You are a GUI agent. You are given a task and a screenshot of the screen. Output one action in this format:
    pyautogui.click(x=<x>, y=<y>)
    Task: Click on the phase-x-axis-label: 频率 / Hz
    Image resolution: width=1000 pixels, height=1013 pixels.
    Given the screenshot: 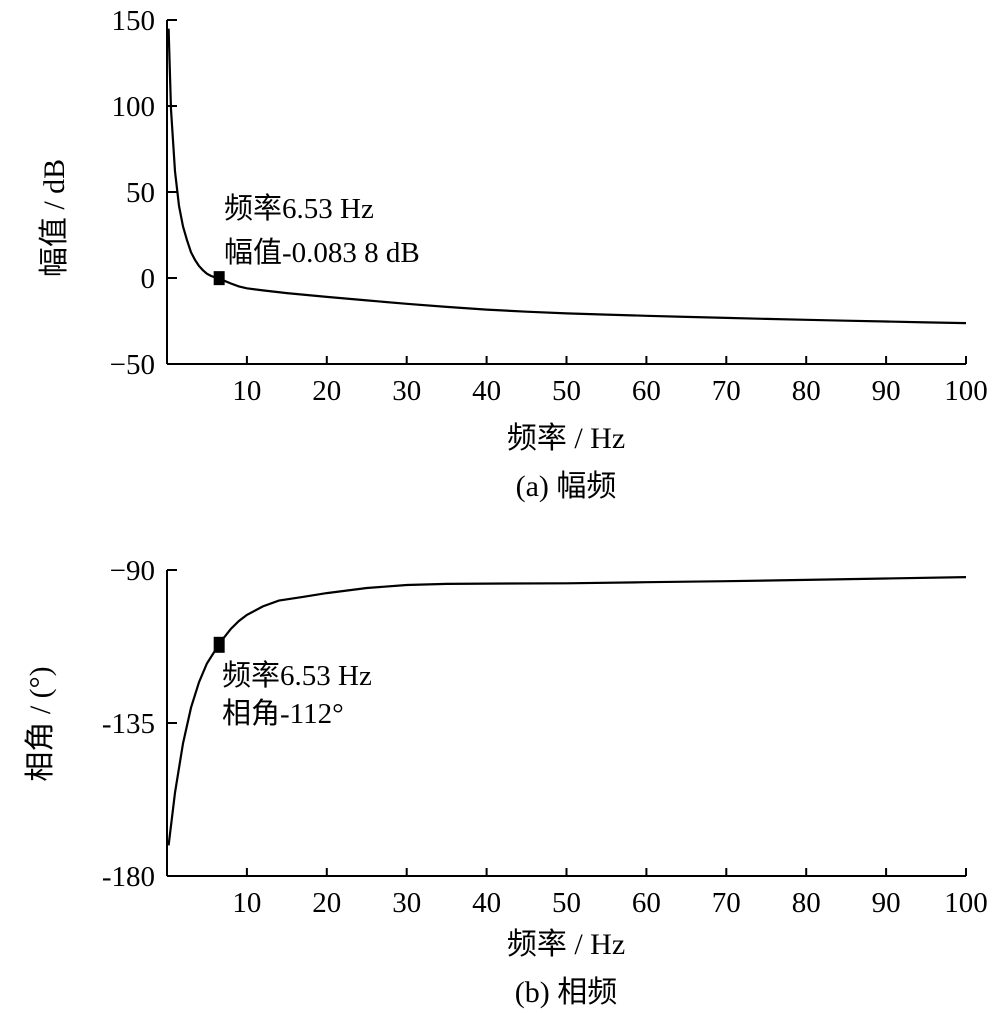 What is the action you would take?
    pyautogui.click(x=566, y=944)
    